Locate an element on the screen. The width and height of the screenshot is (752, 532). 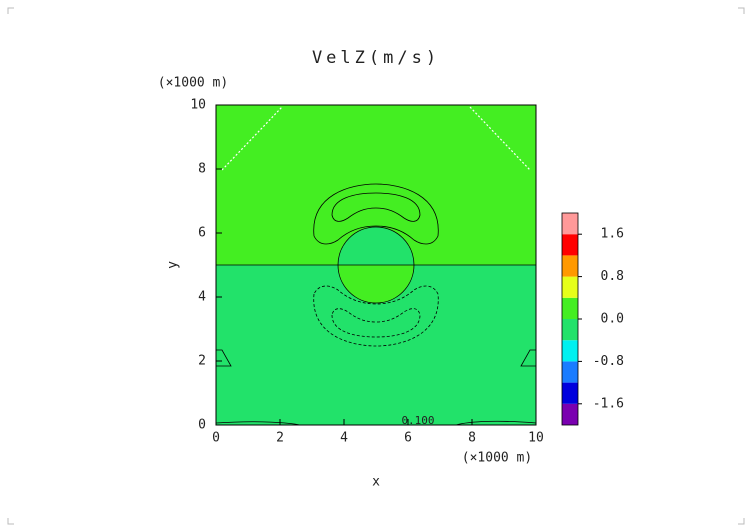
chart-title: VelZ(m/s) is located at coordinates (376, 58).